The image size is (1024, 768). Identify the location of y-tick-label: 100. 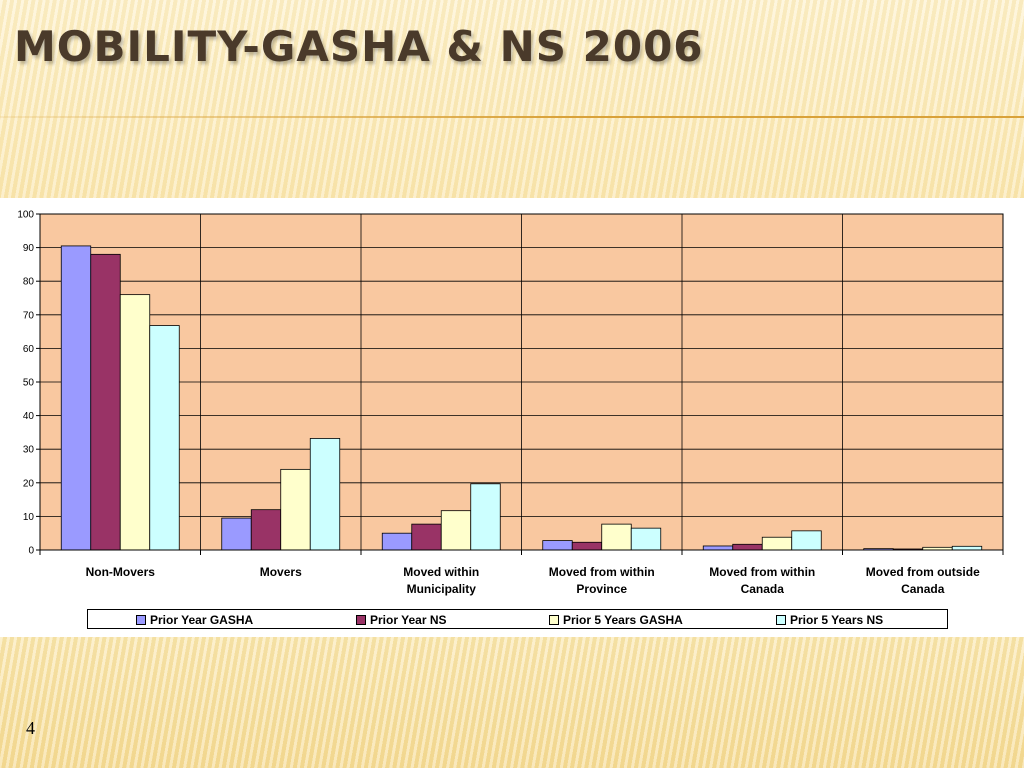
(25, 215).